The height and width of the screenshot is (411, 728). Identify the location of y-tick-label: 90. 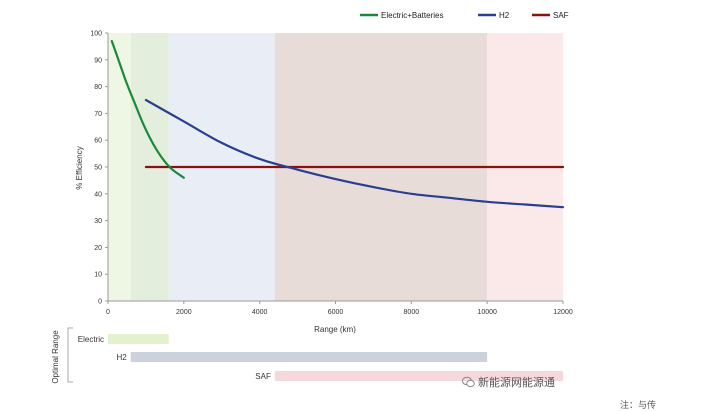
(98, 60).